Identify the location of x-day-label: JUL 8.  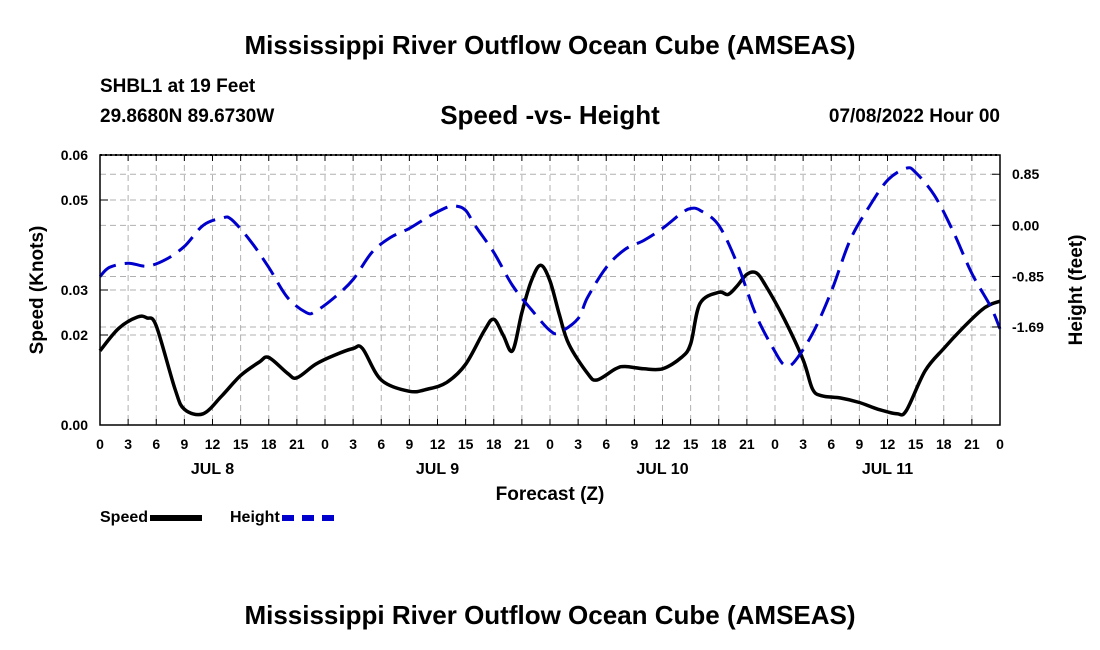
(212, 469).